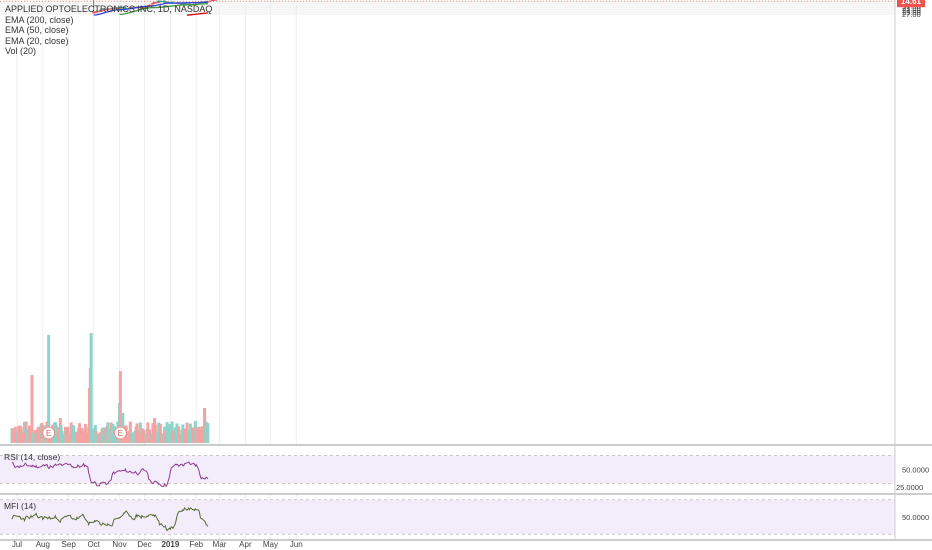 The image size is (932, 550). I want to click on rsi-tick-label: 50.0000, so click(915, 470).